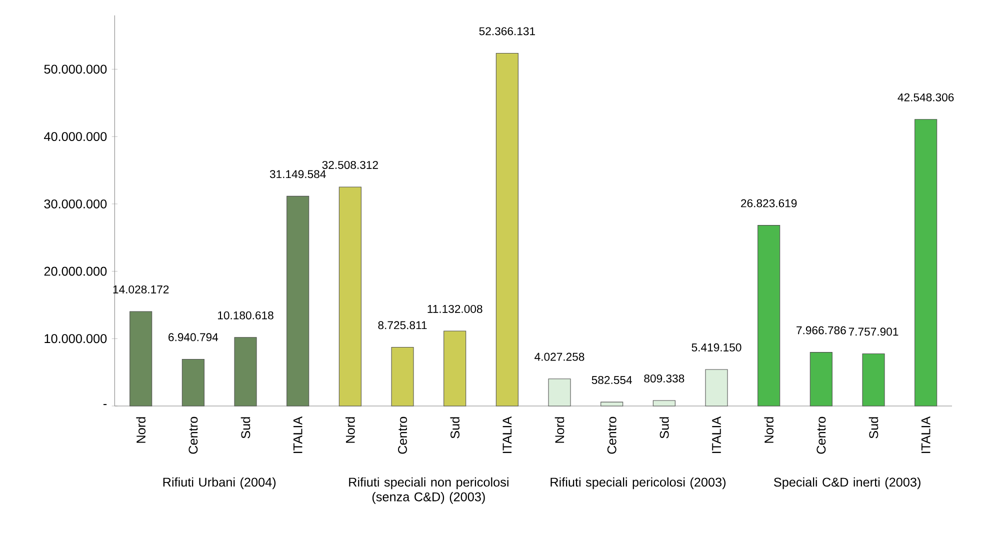 The width and height of the screenshot is (988, 534). I want to click on data-label: 52.366.131, so click(507, 31).